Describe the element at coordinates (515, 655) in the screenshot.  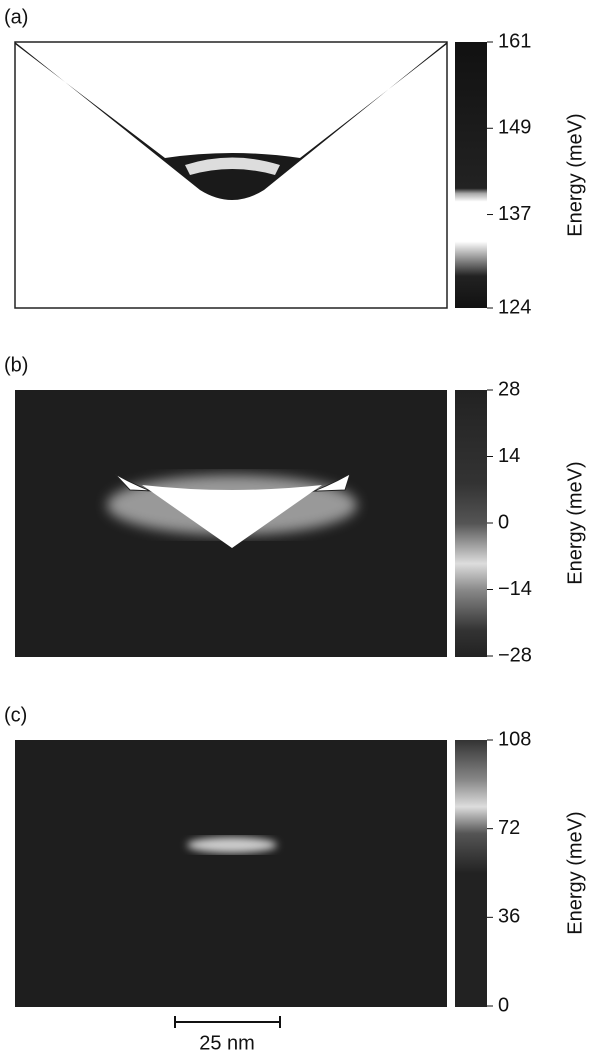
I see `colorbar-tick-label: −28` at that location.